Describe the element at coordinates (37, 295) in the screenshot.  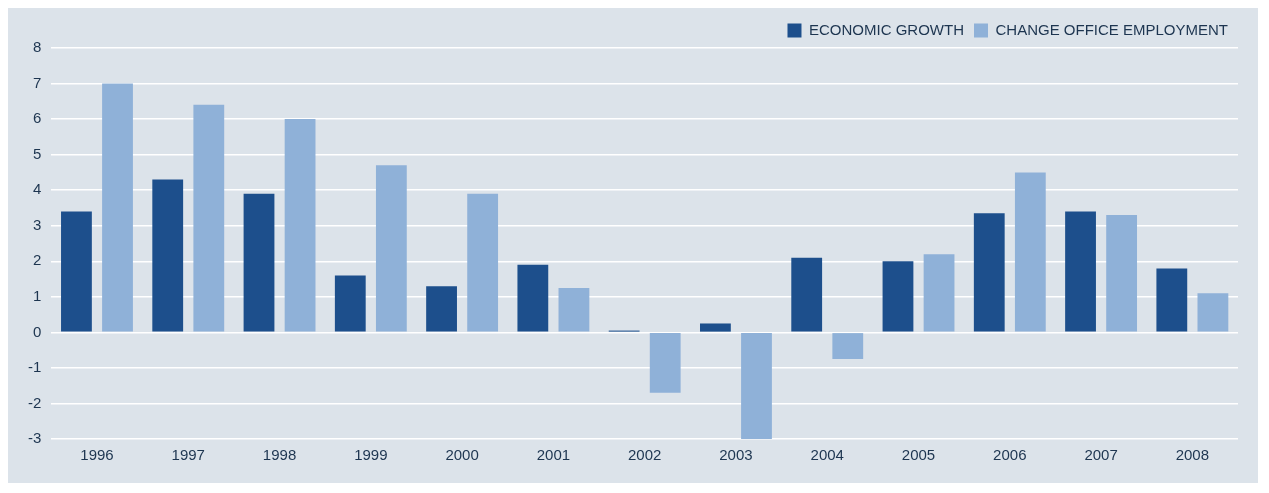
I see `y-tick-label: 1` at that location.